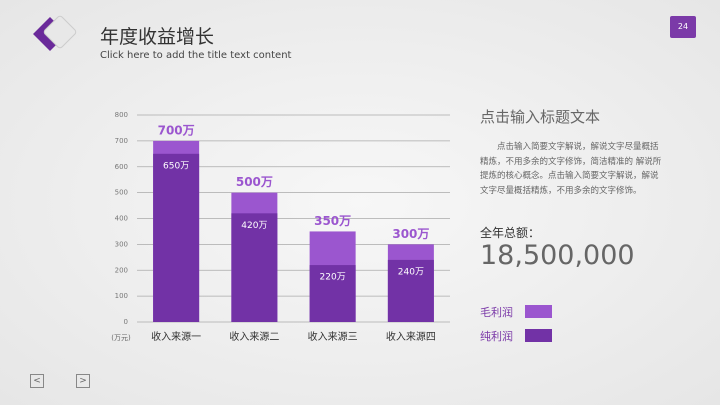  I want to click on subtitle: Click here to add the title text content, so click(196, 55).